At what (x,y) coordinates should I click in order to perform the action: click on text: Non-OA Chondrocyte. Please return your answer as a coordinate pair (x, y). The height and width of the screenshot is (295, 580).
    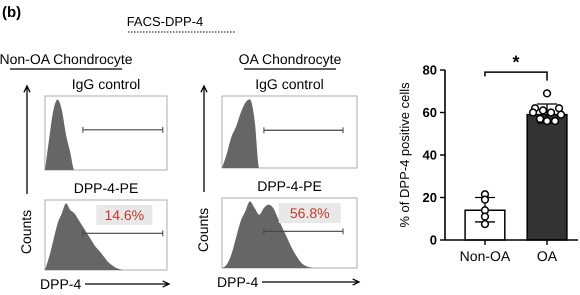
    Looking at the image, I should click on (66, 59).